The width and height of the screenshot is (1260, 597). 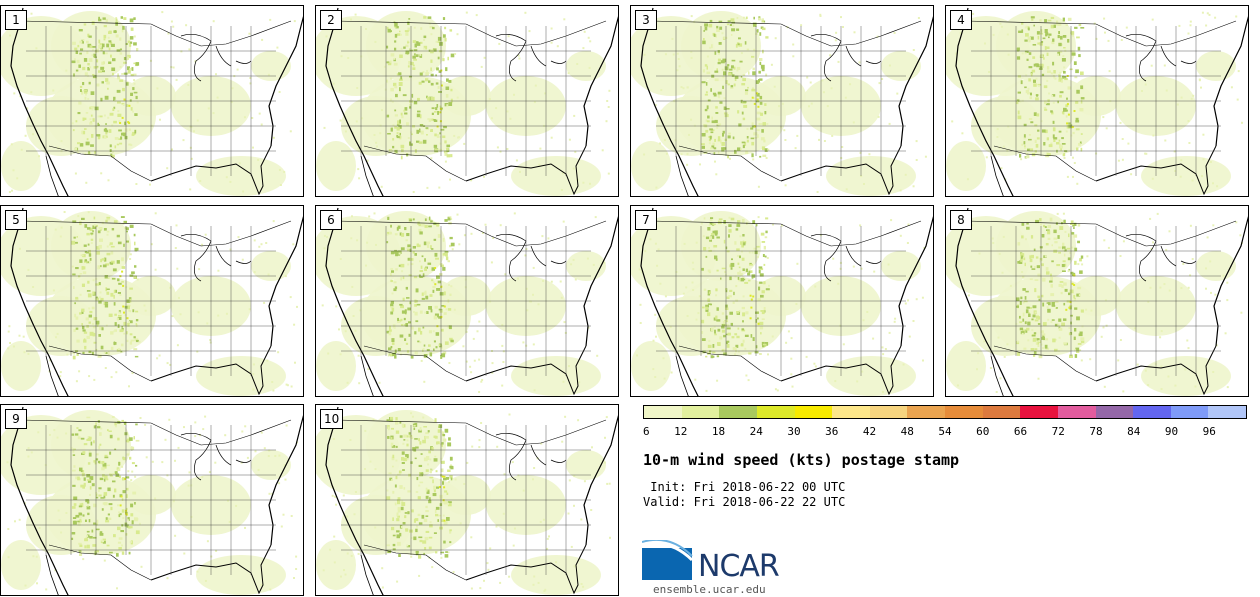 I want to click on map-panel: 3, so click(x=782, y=101).